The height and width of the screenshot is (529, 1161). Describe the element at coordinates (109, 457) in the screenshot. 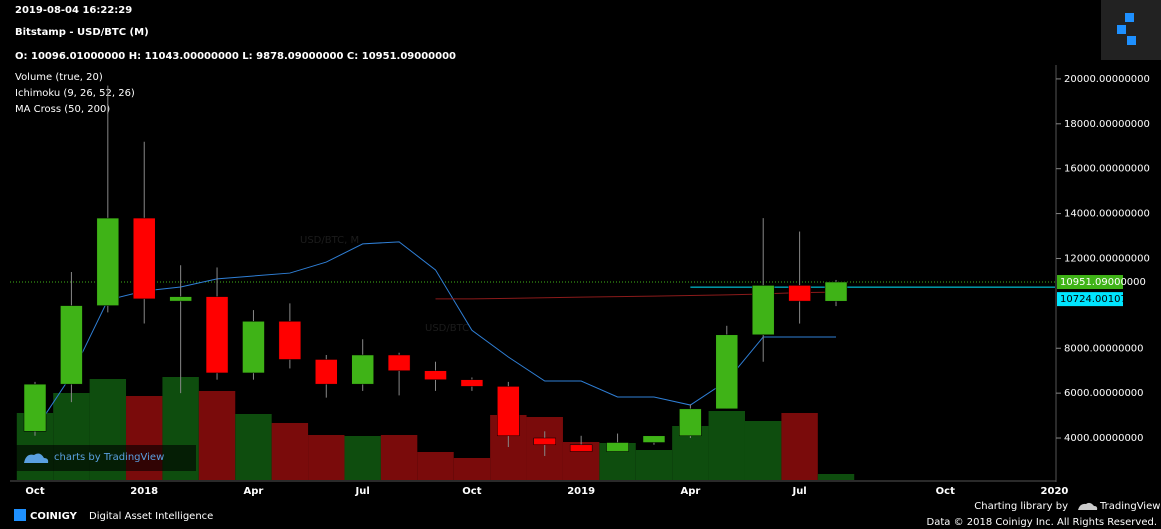

I see `badge: charts by TradingView` at that location.